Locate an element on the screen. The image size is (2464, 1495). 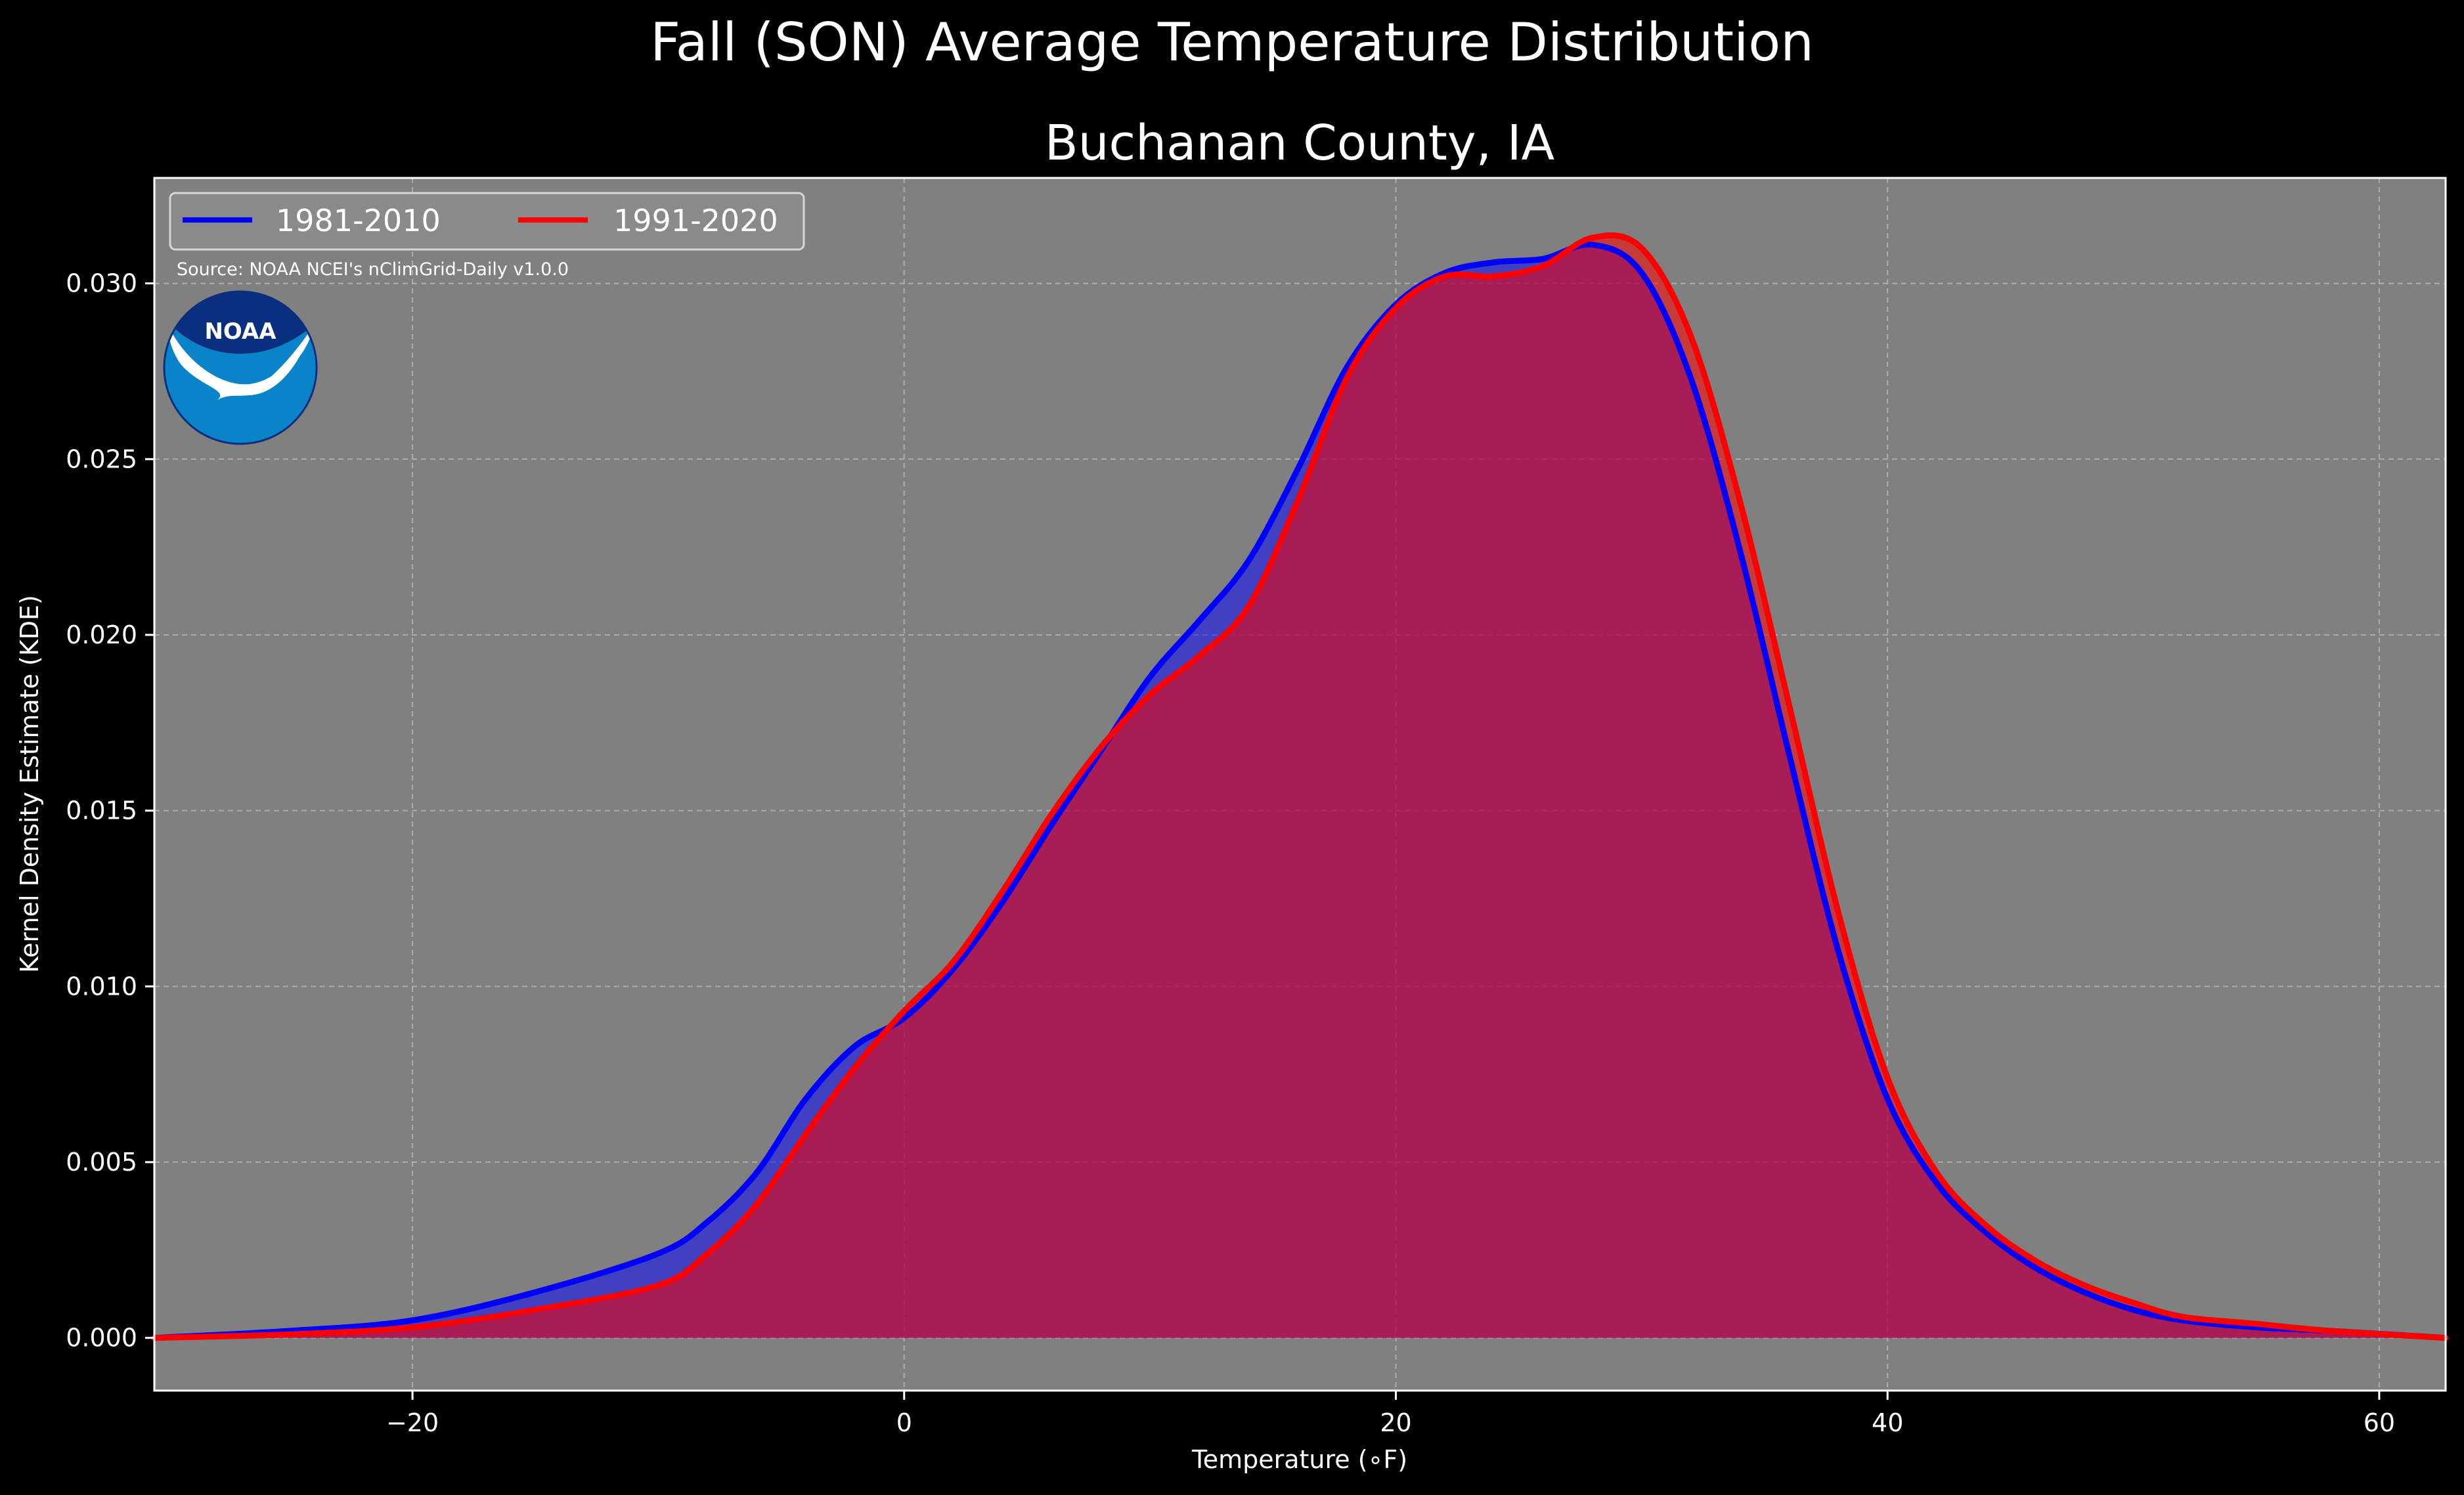
x-tick-label: 40 is located at coordinates (1887, 1422).